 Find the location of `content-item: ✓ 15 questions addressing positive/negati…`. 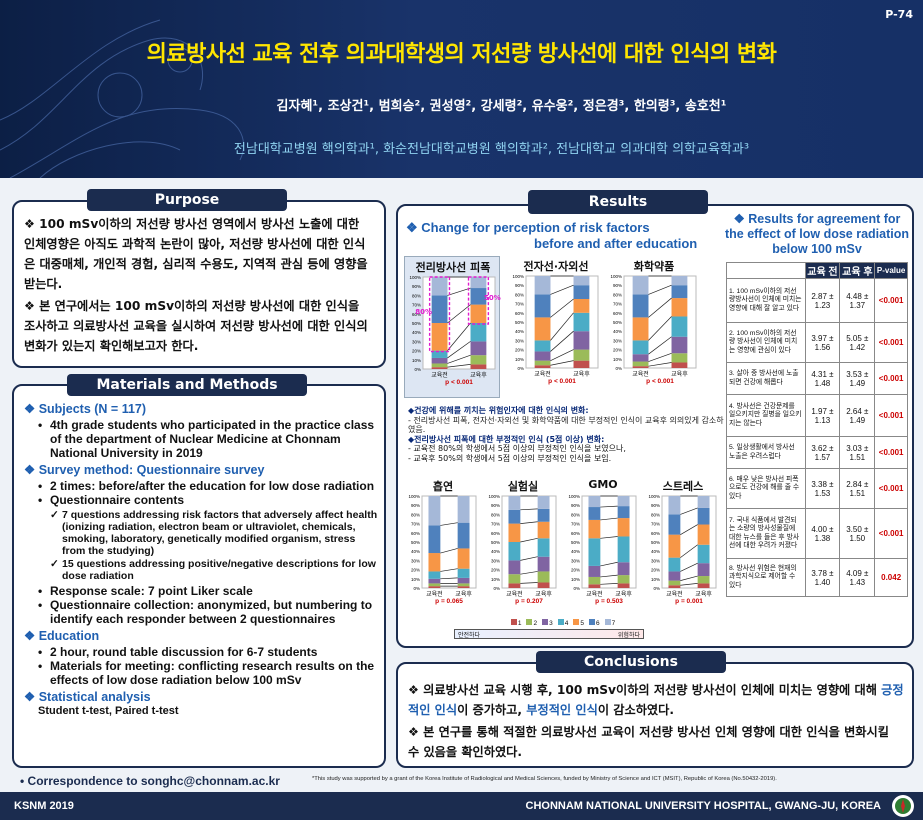

content-item: ✓ 15 questions addressing positive/negati… is located at coordinates (213, 570).